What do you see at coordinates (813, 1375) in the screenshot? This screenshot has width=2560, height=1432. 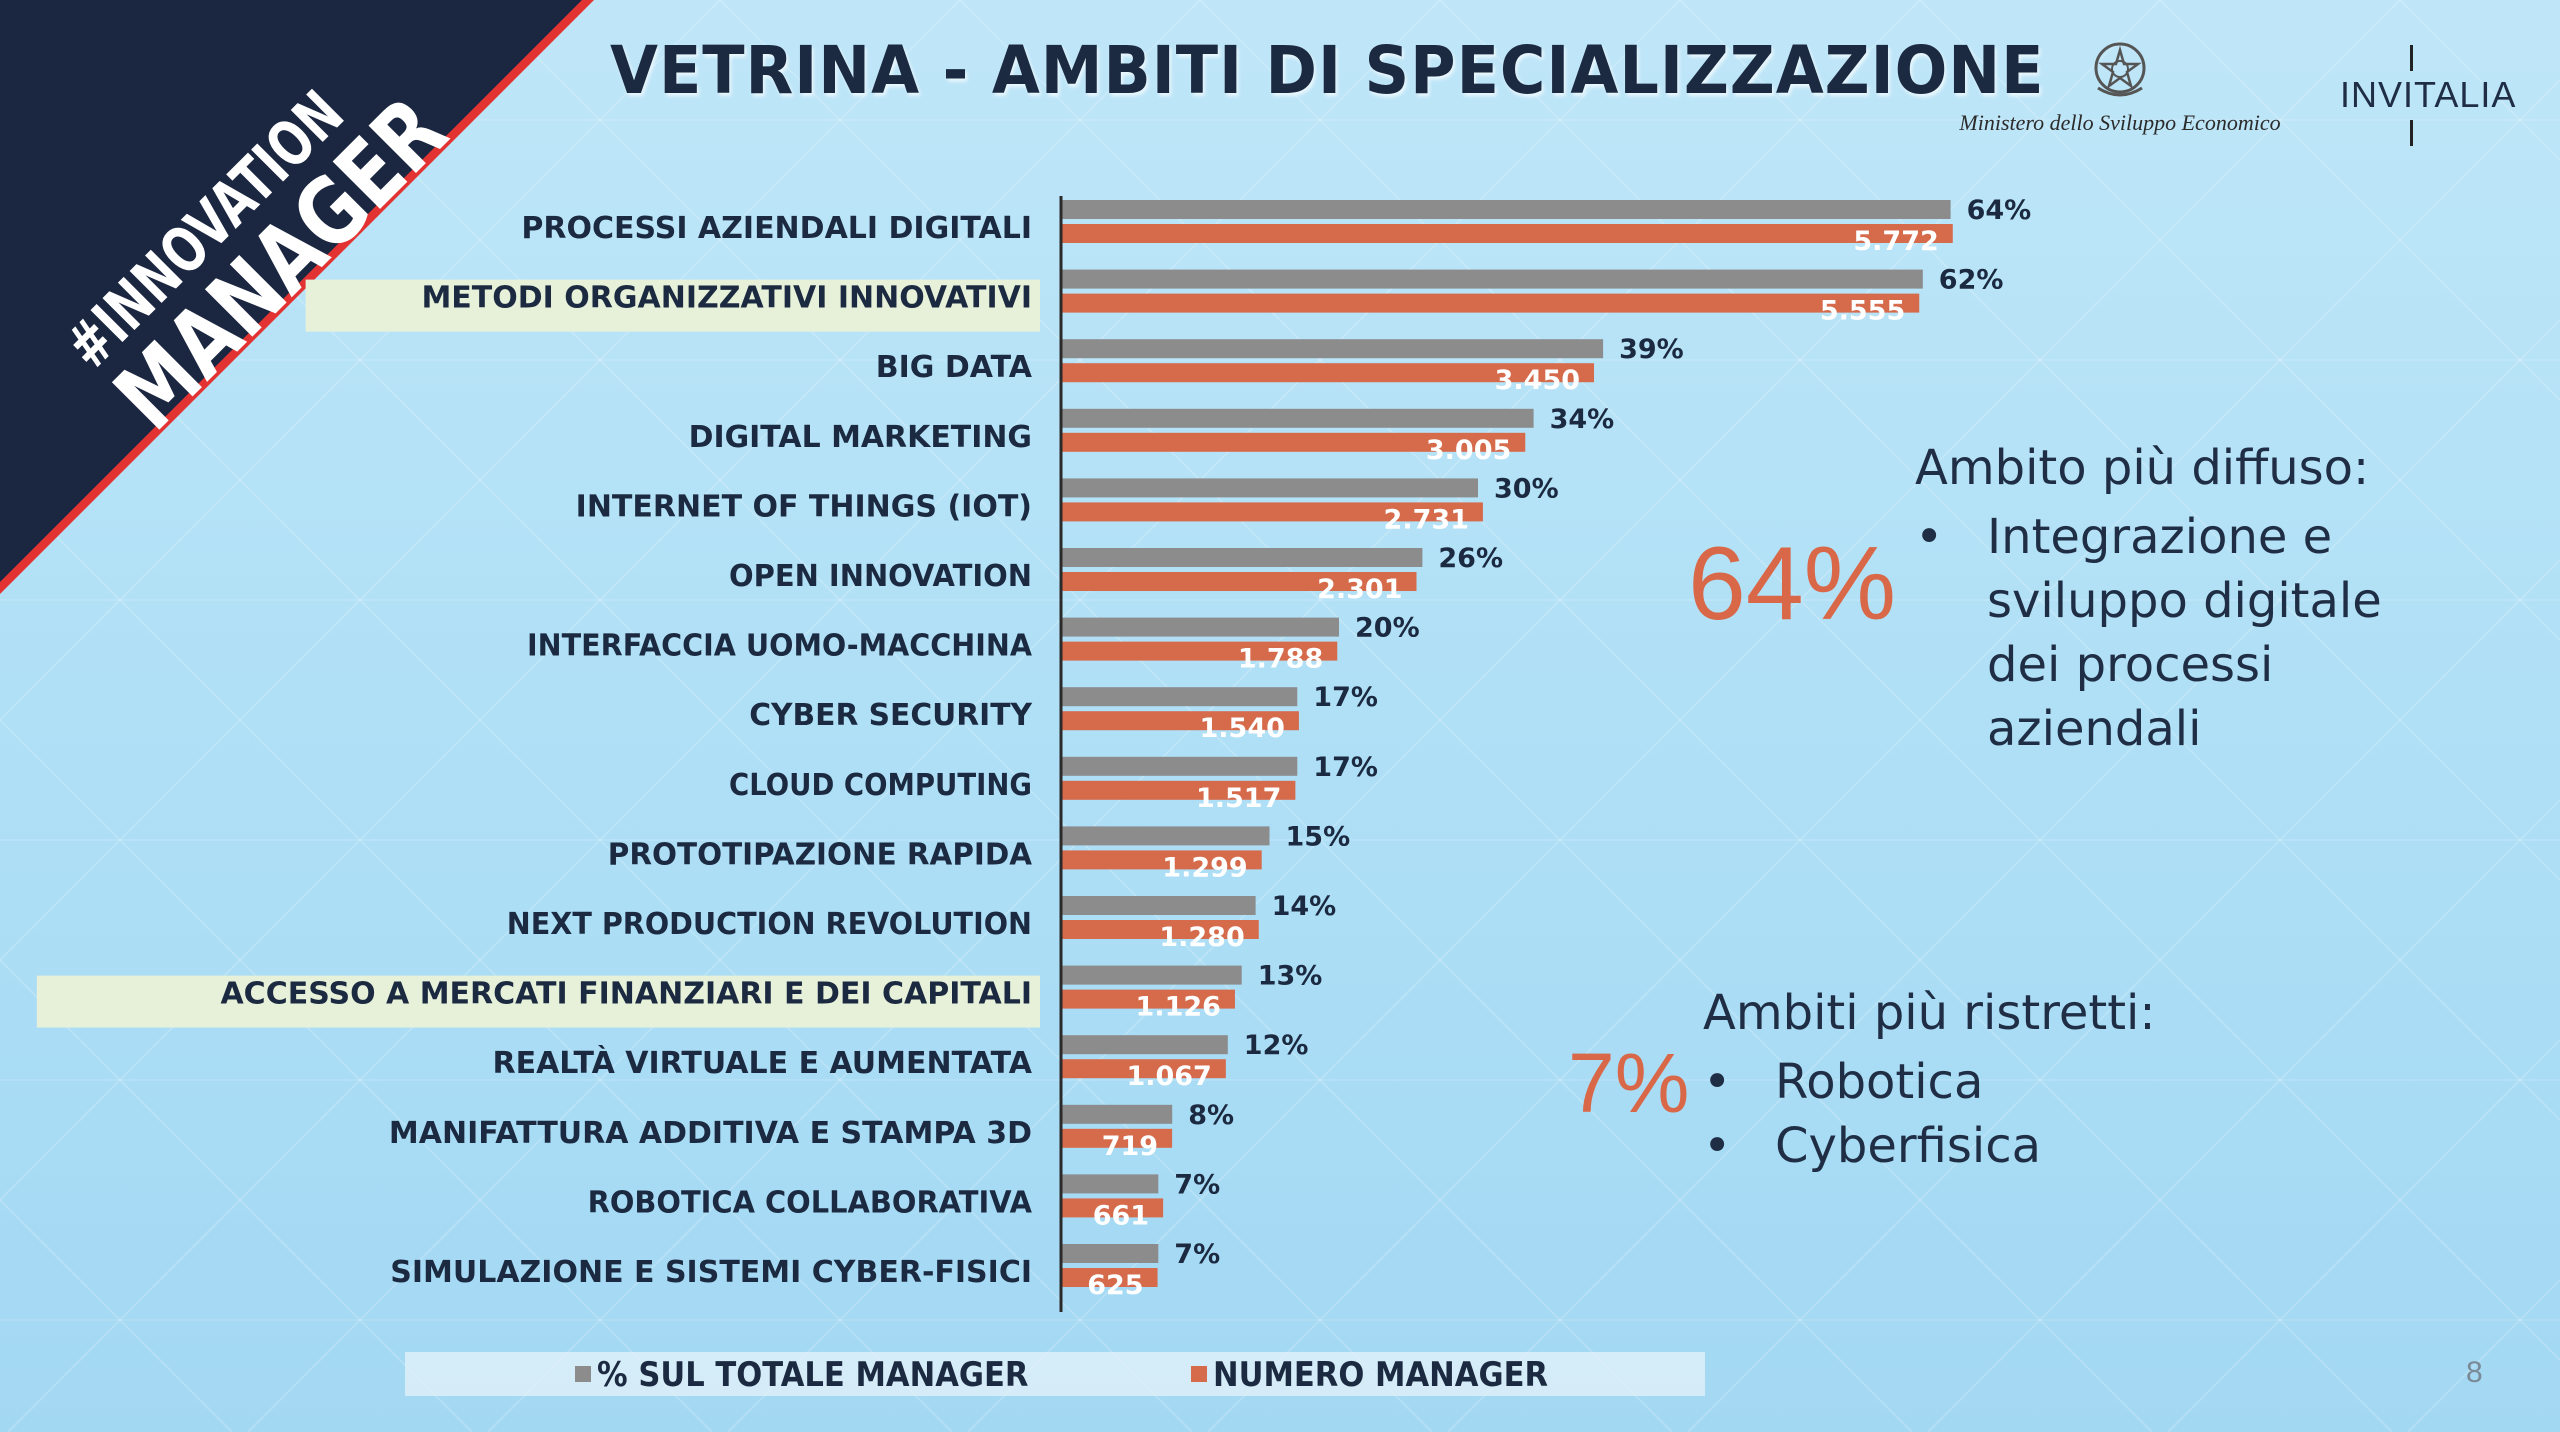 I see `legend-label-percentage: % SUL TOTALE MANAGER` at bounding box center [813, 1375].